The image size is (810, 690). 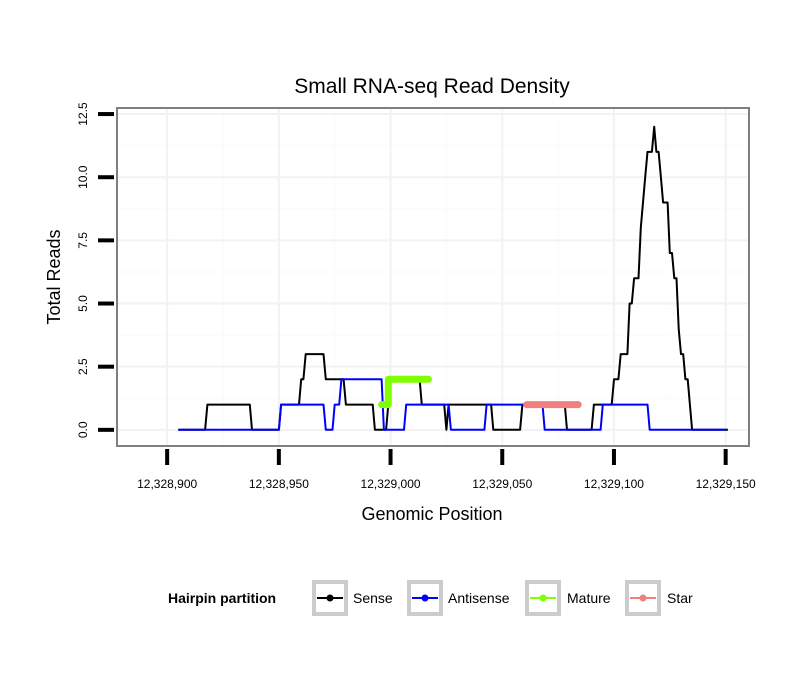 What do you see at coordinates (83, 429) in the screenshot?
I see `y-tick-label: 0.0` at bounding box center [83, 429].